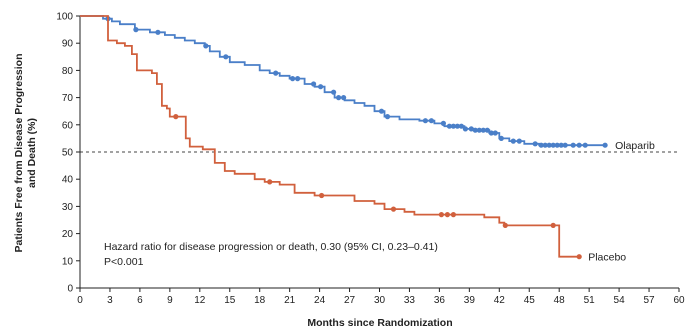 Image resolution: width=686 pixels, height=330 pixels. What do you see at coordinates (68, 261) in the screenshot?
I see `y-tick-label: 10` at bounding box center [68, 261].